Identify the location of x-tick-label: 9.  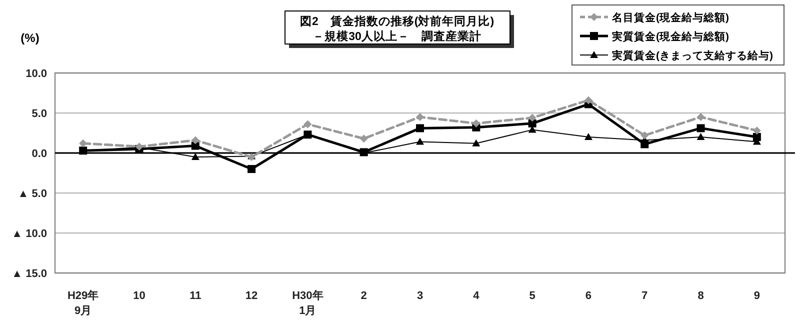
(757, 296).